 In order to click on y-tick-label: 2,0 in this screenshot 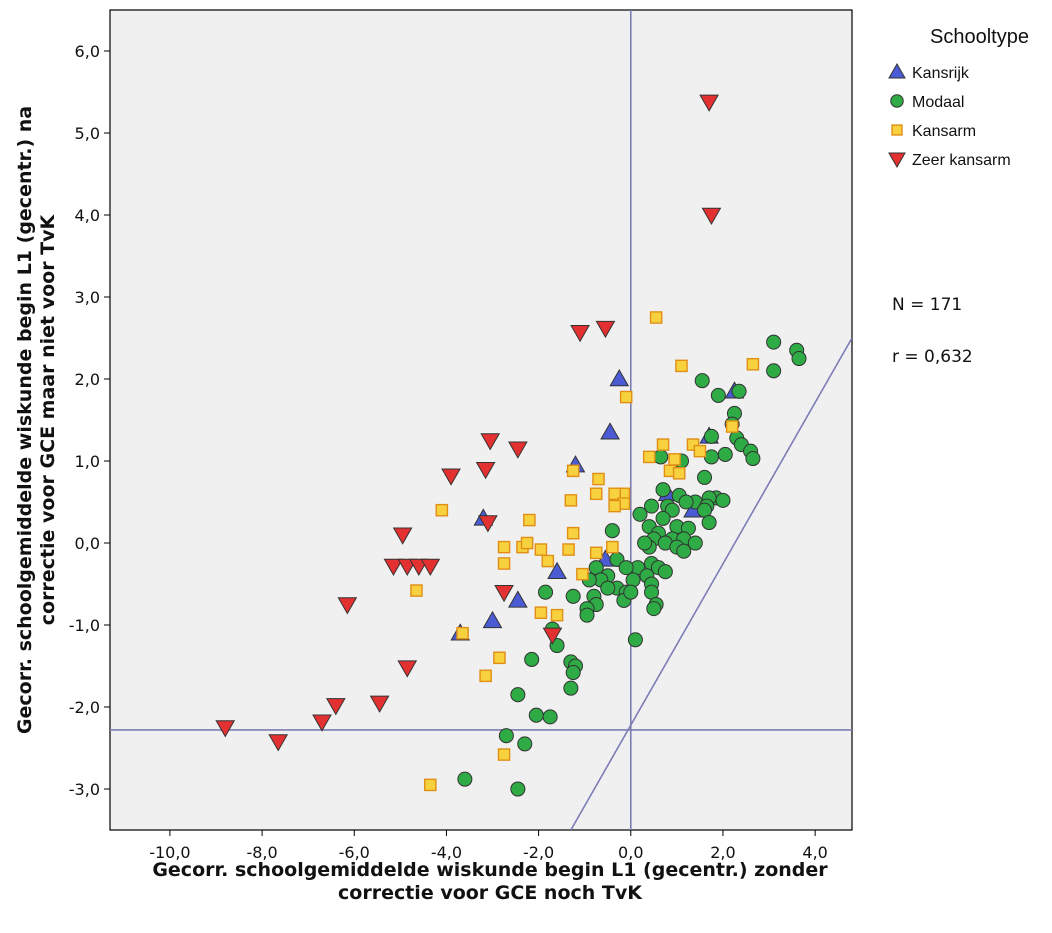, I will do `click(87, 379)`.